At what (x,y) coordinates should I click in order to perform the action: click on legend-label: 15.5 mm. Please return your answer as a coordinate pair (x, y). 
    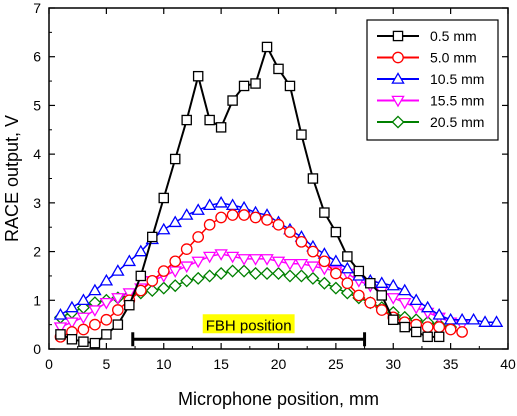
    Looking at the image, I should click on (457, 101).